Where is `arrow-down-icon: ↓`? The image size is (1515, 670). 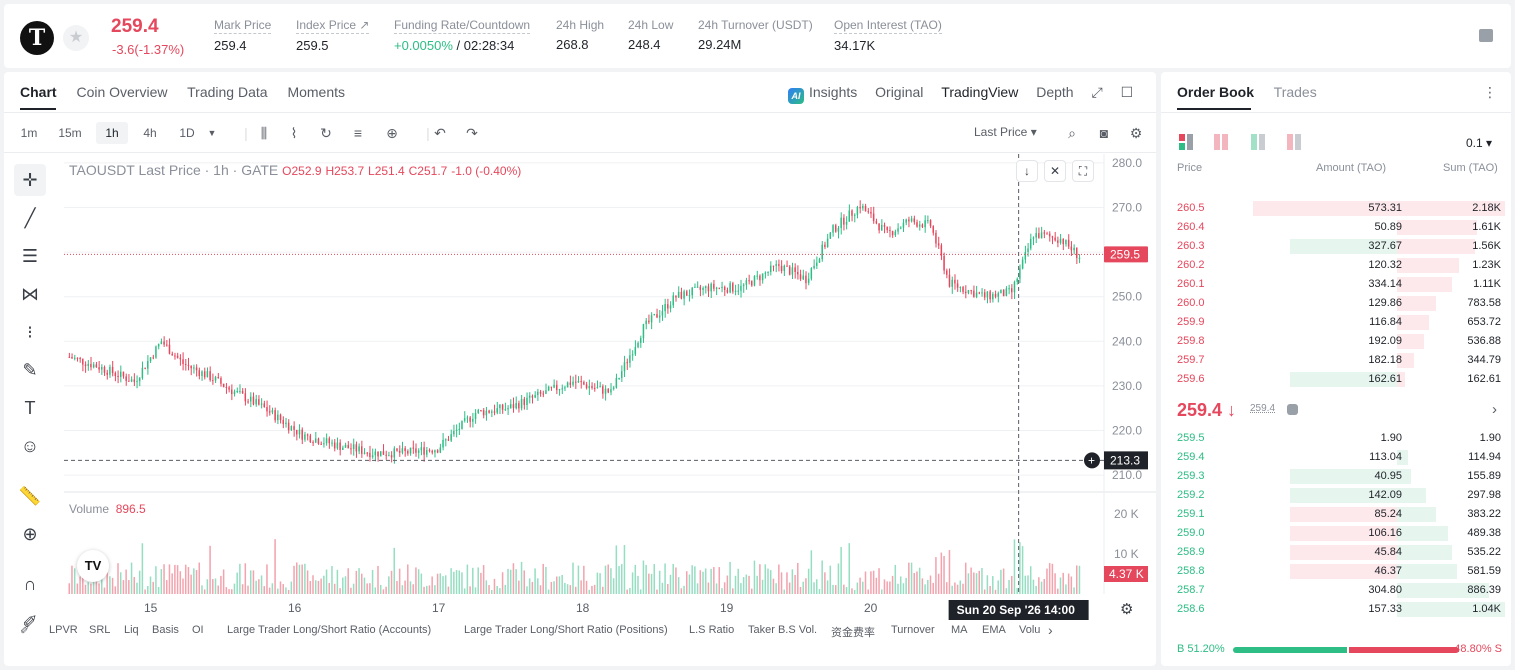 arrow-down-icon: ↓ is located at coordinates (1027, 171).